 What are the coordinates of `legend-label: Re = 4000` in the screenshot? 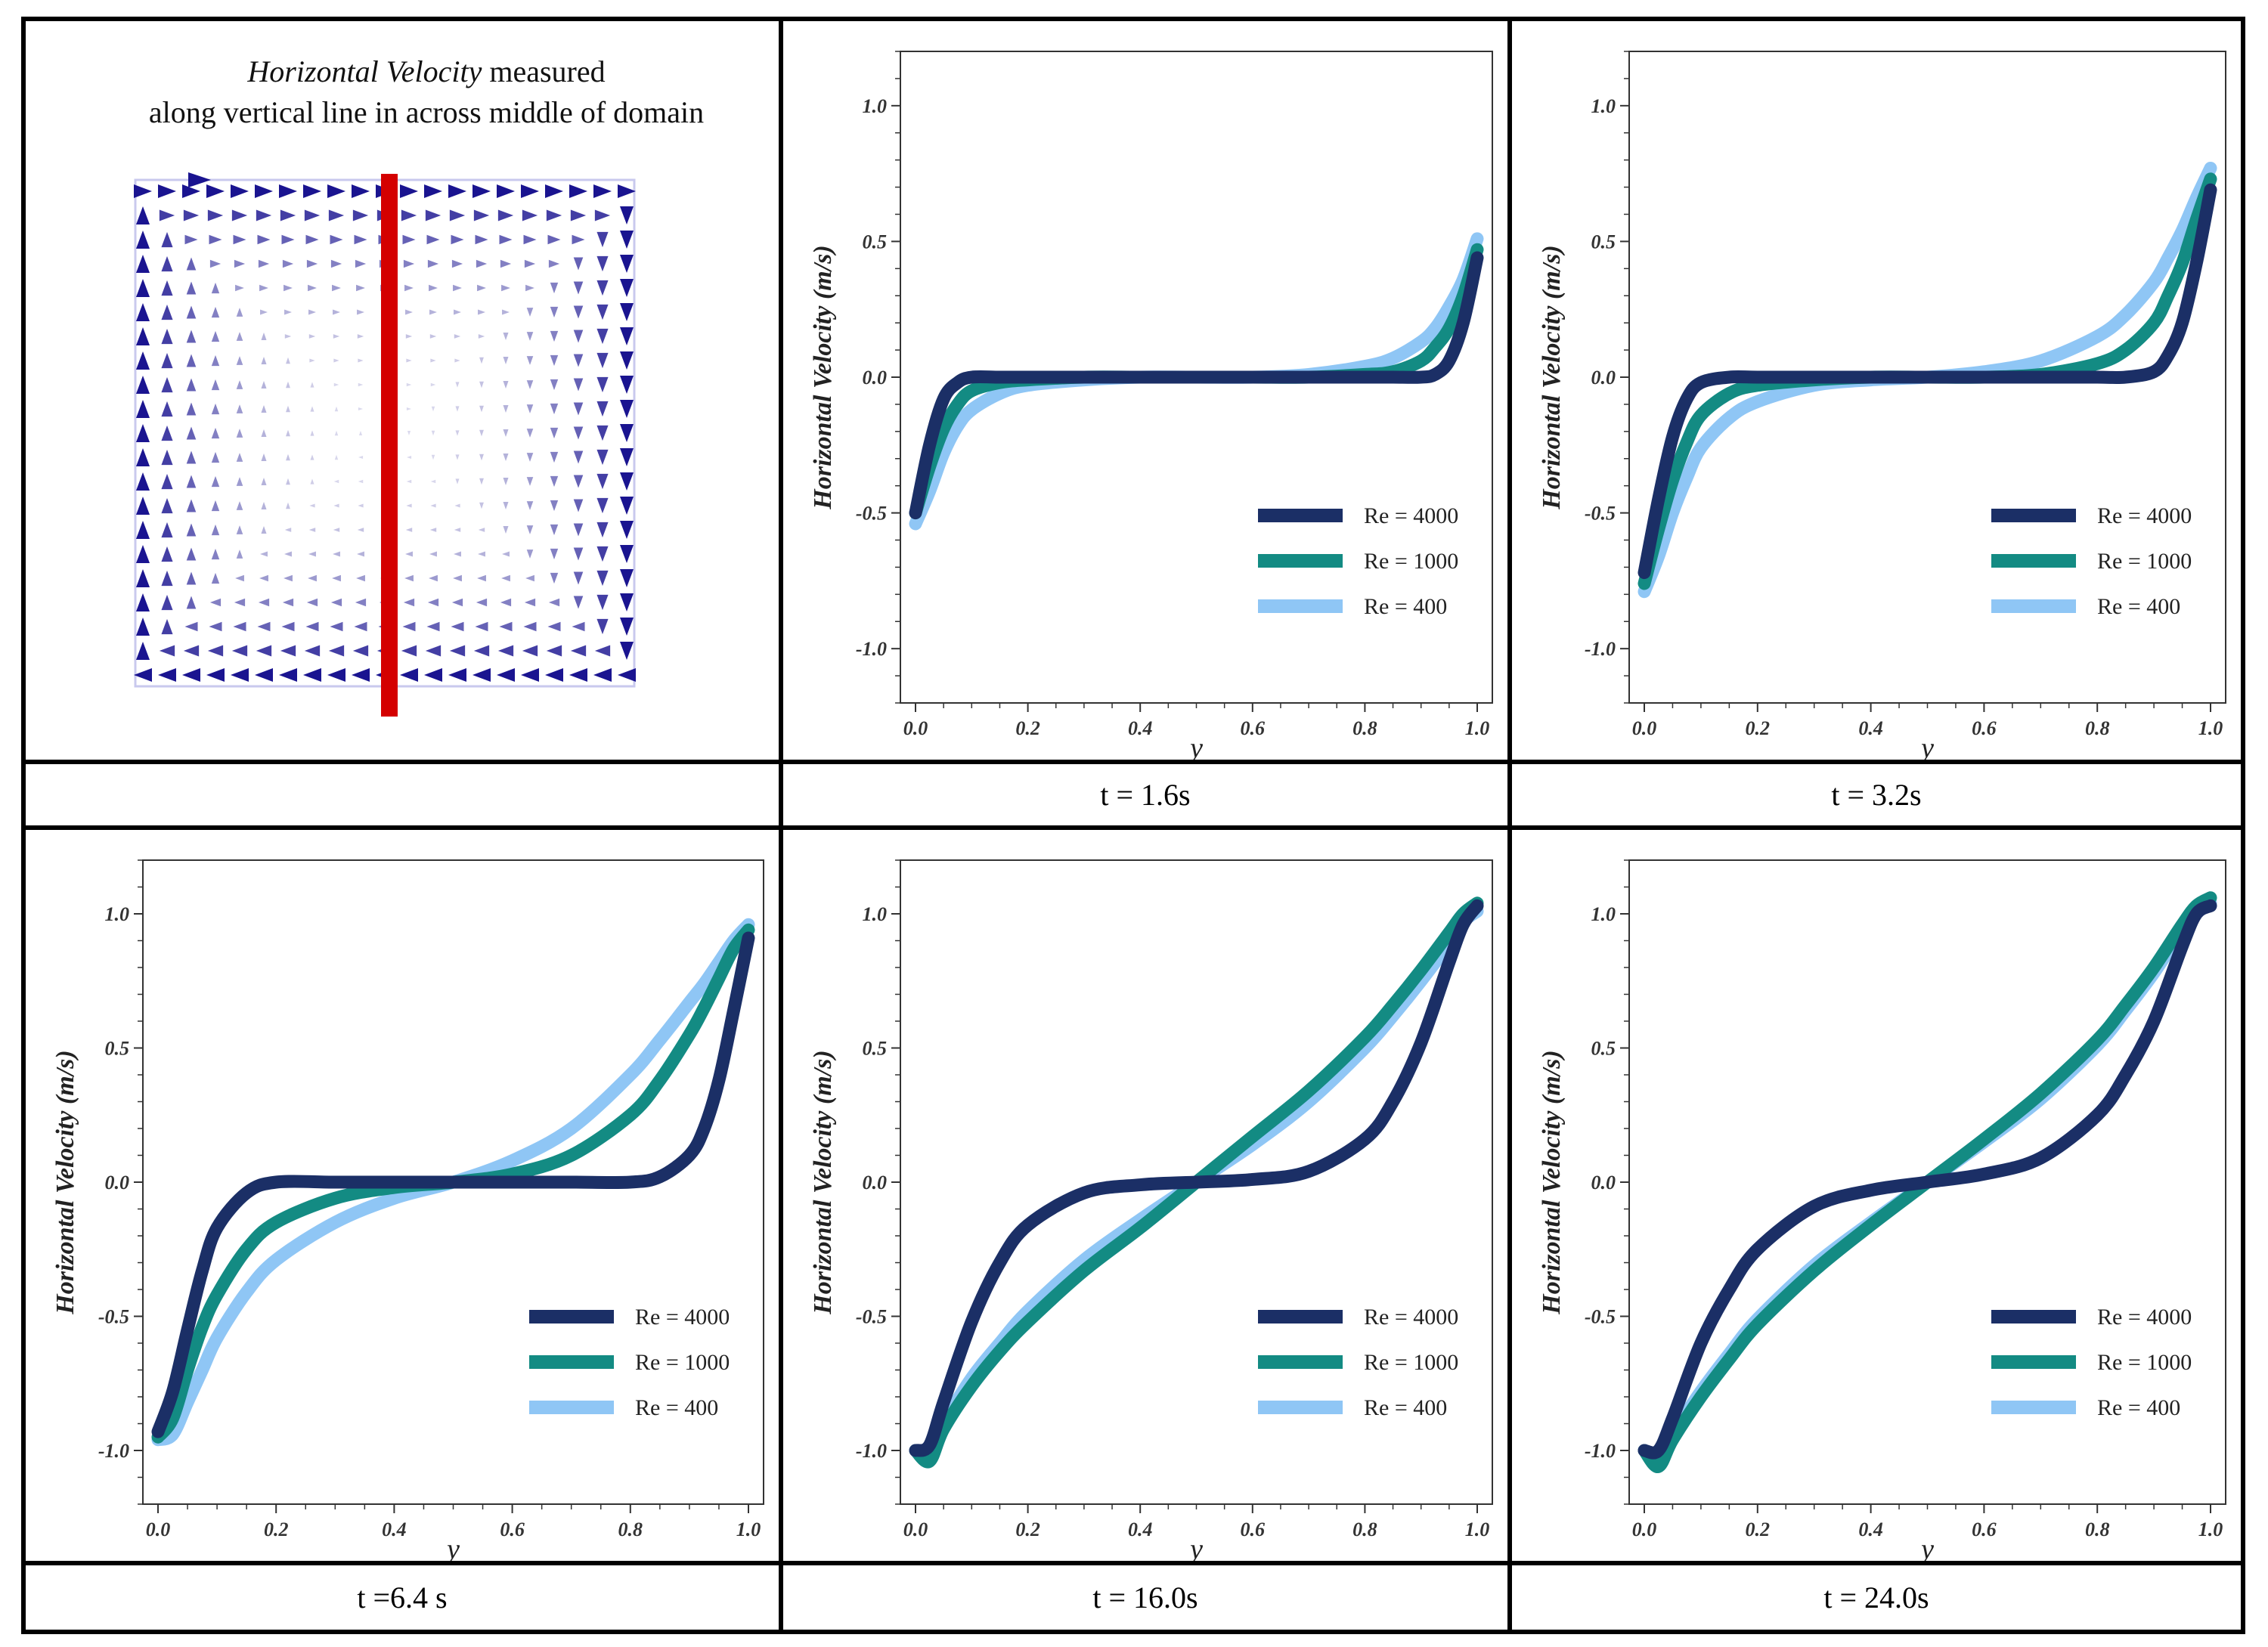 It's located at (682, 1317).